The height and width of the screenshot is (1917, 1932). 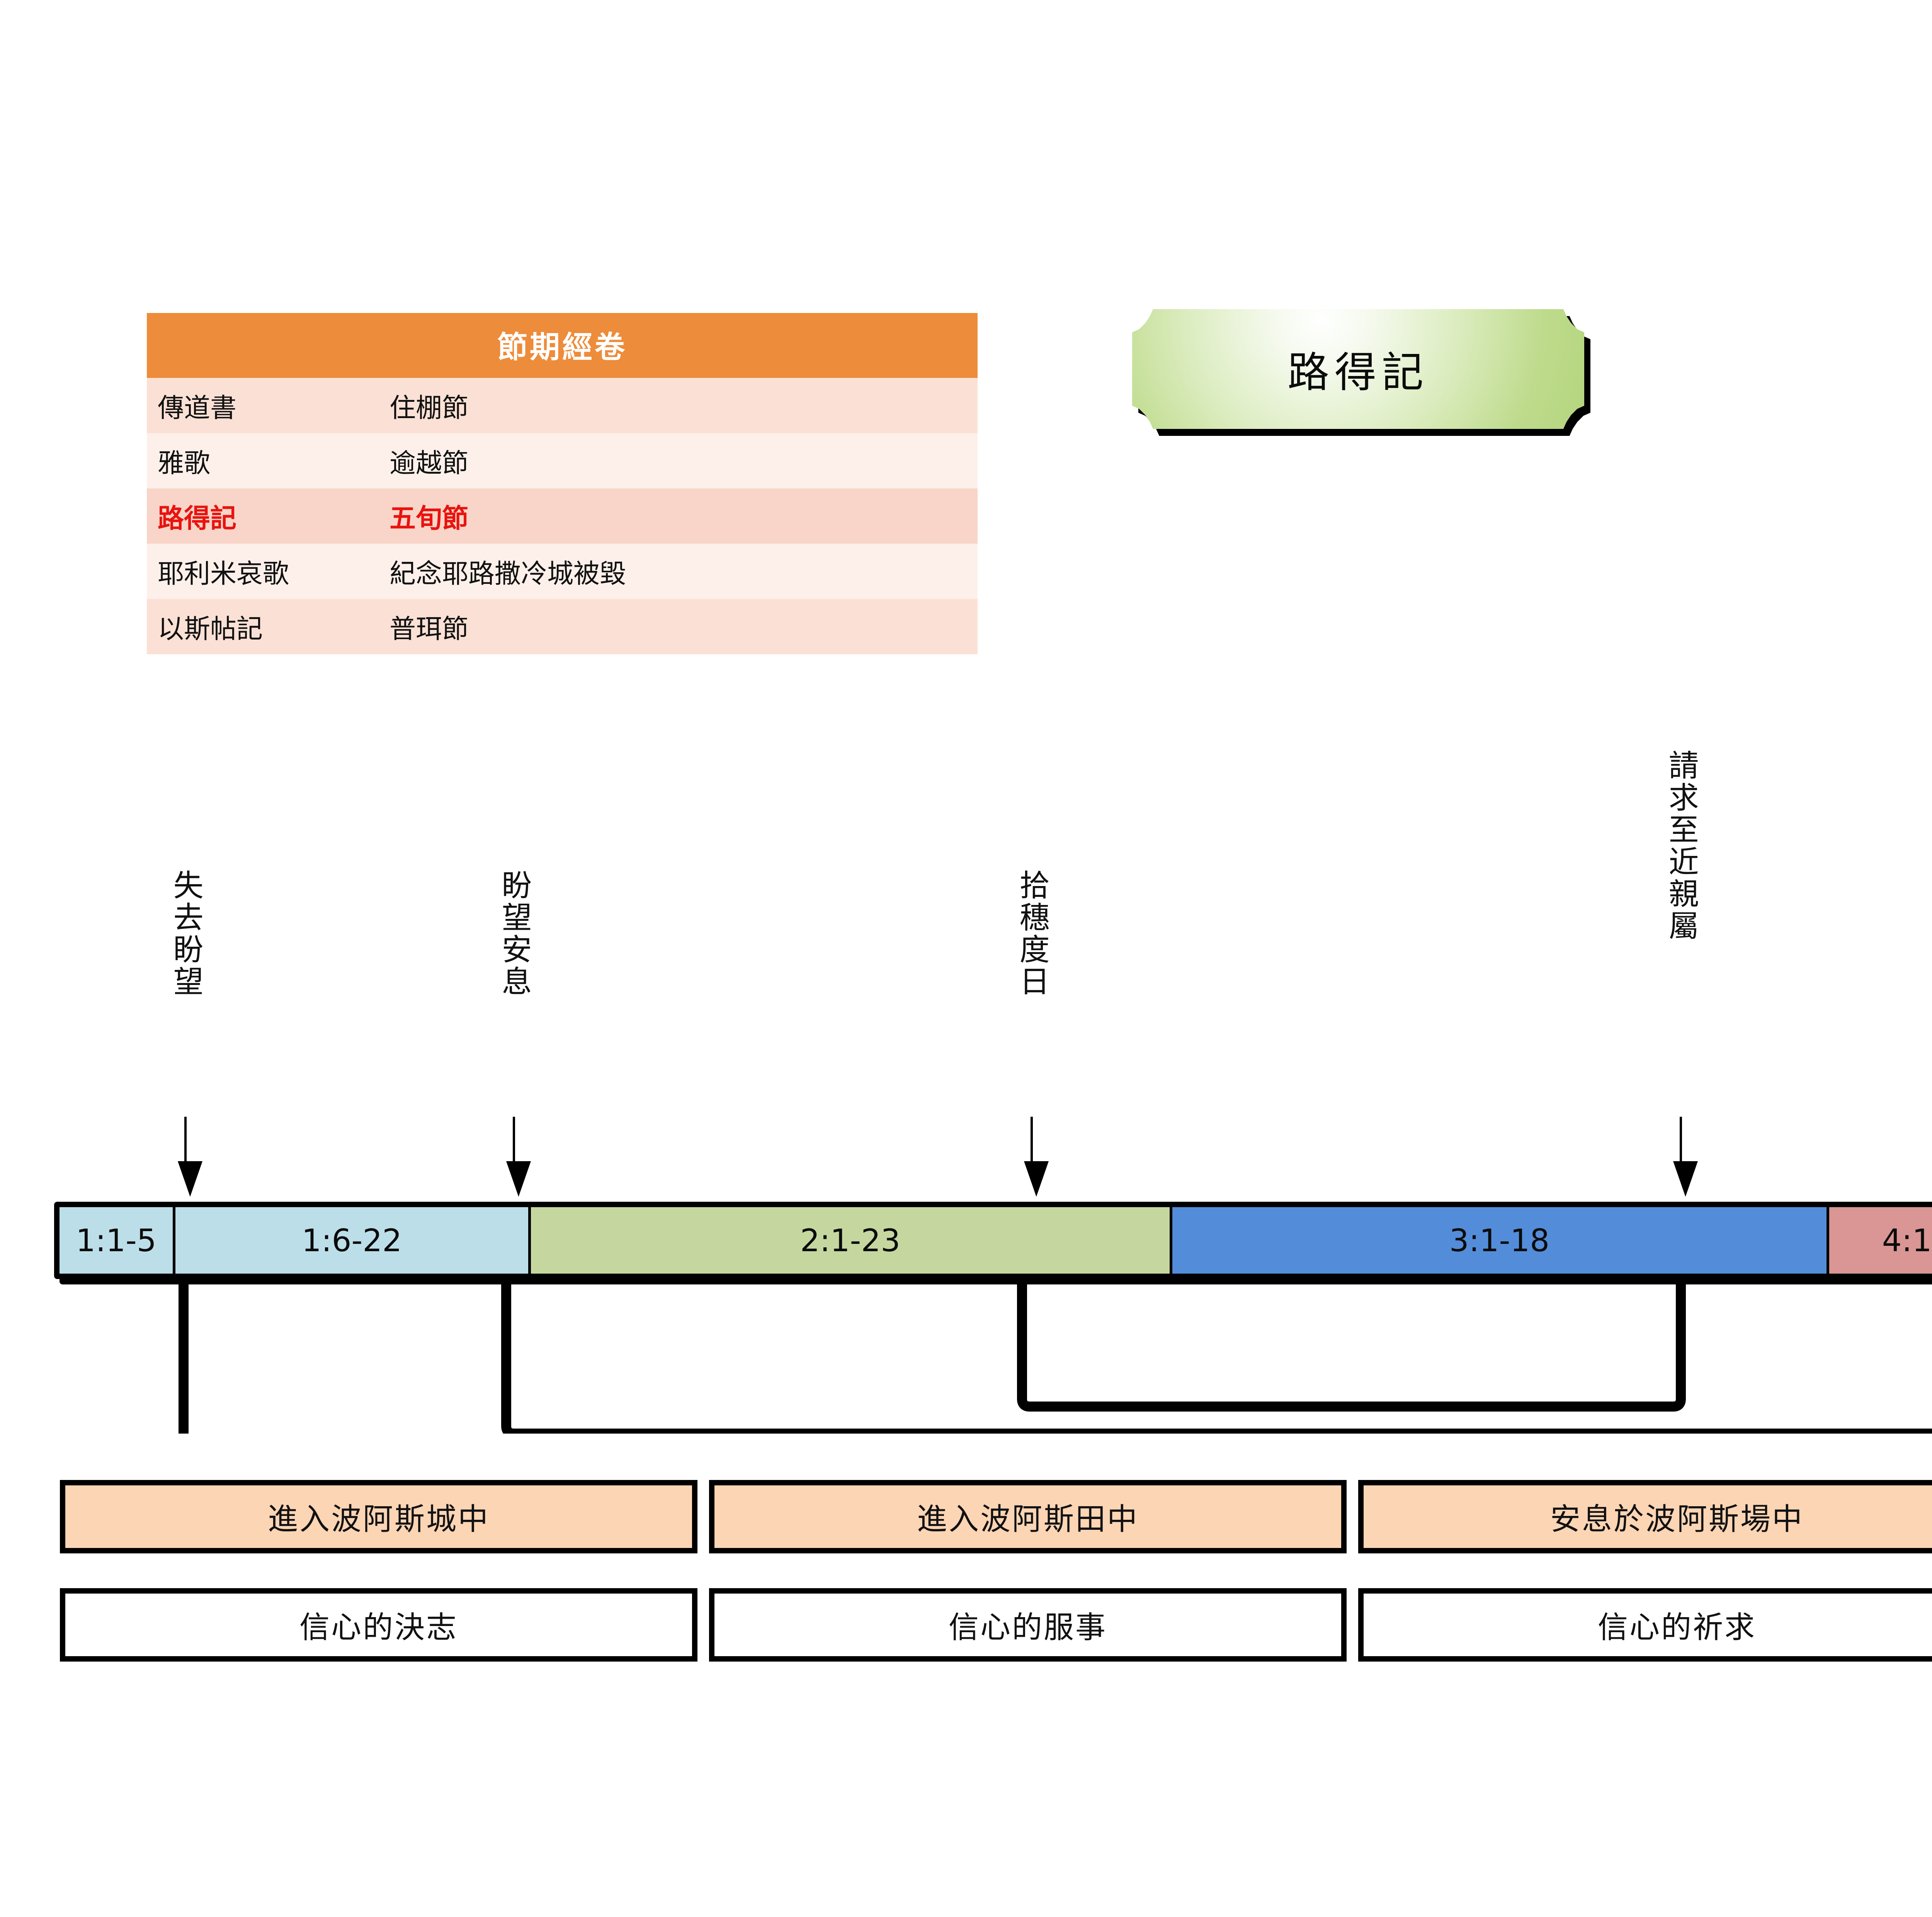 What do you see at coordinates (118, 1240) in the screenshot?
I see `timeline-segment: 1:1-5` at bounding box center [118, 1240].